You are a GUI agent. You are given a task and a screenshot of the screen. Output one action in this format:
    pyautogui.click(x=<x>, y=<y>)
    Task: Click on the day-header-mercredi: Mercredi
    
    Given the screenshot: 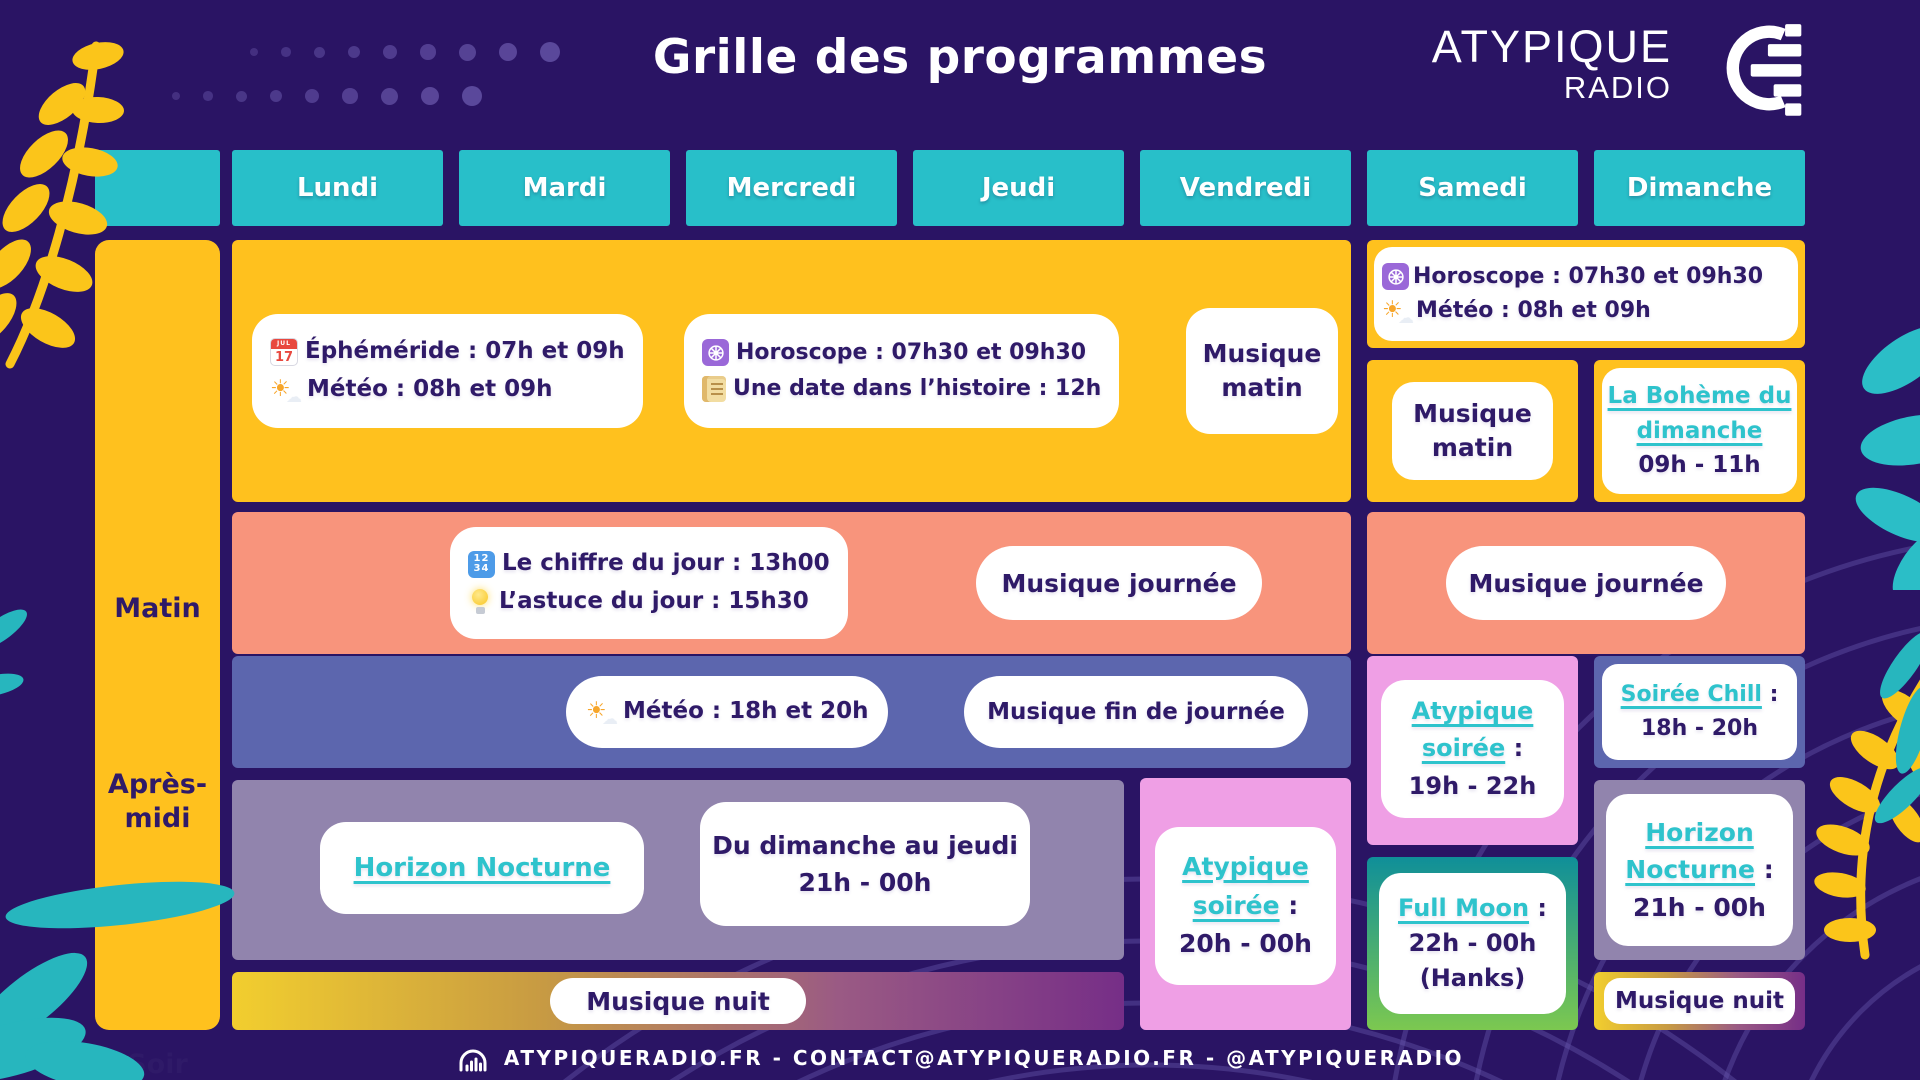 What is the action you would take?
    pyautogui.click(x=791, y=188)
    